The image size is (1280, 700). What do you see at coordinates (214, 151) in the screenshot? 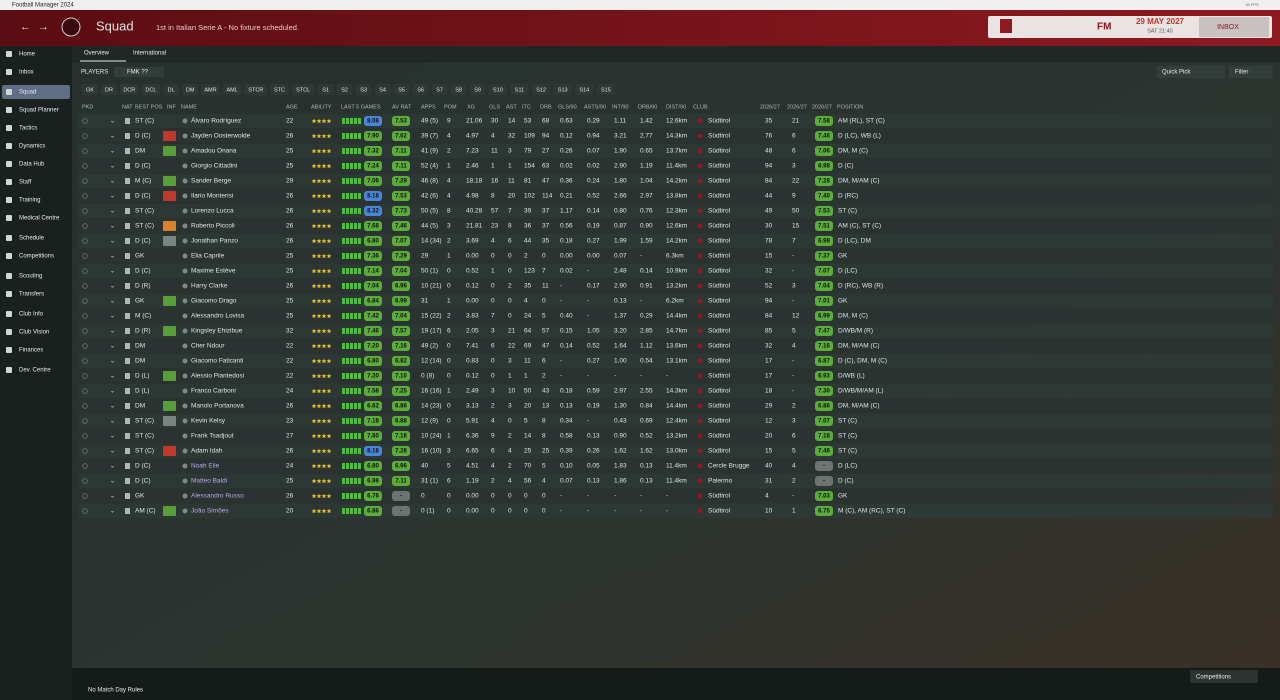
I see `player-name: Amadou Onana` at bounding box center [214, 151].